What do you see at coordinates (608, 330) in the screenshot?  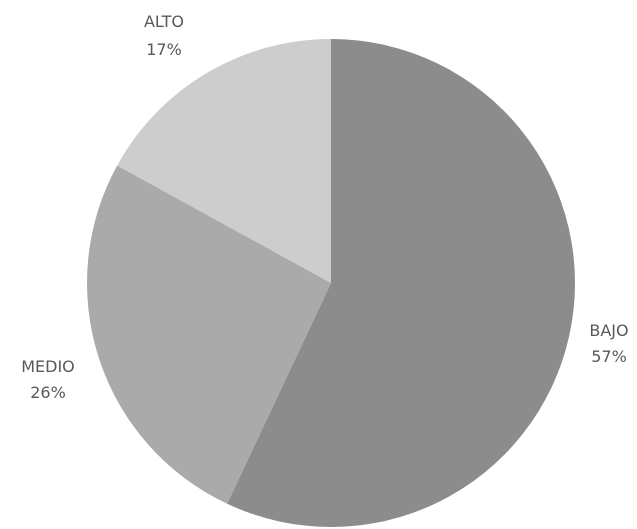 I see `slice-label-bajo: BAJO` at bounding box center [608, 330].